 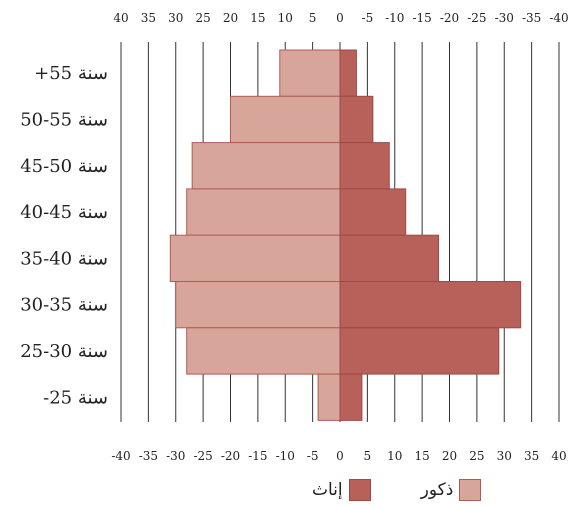 I want to click on top-tick-label: 5, so click(x=313, y=18).